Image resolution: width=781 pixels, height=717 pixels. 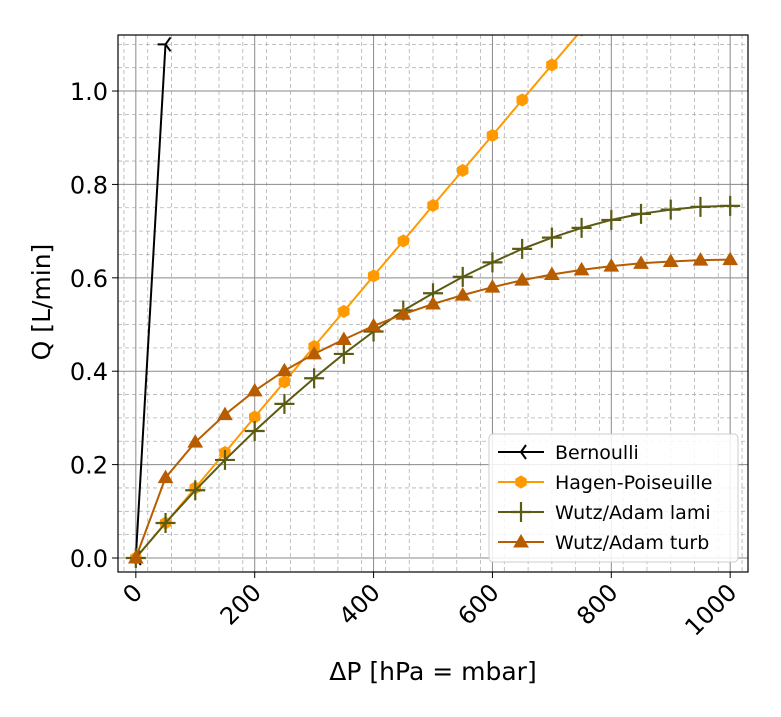 I want to click on legend-item: Wutz/Adam lami, so click(x=604, y=513).